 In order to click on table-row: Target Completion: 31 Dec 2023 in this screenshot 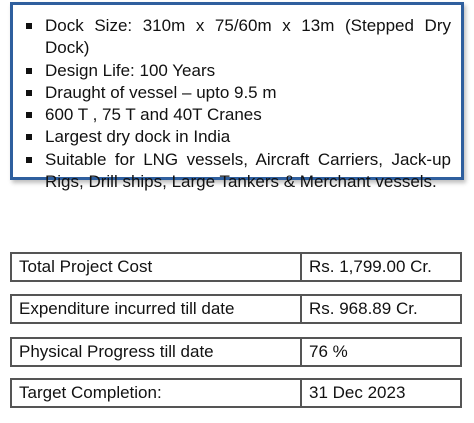, I will do `click(236, 393)`.